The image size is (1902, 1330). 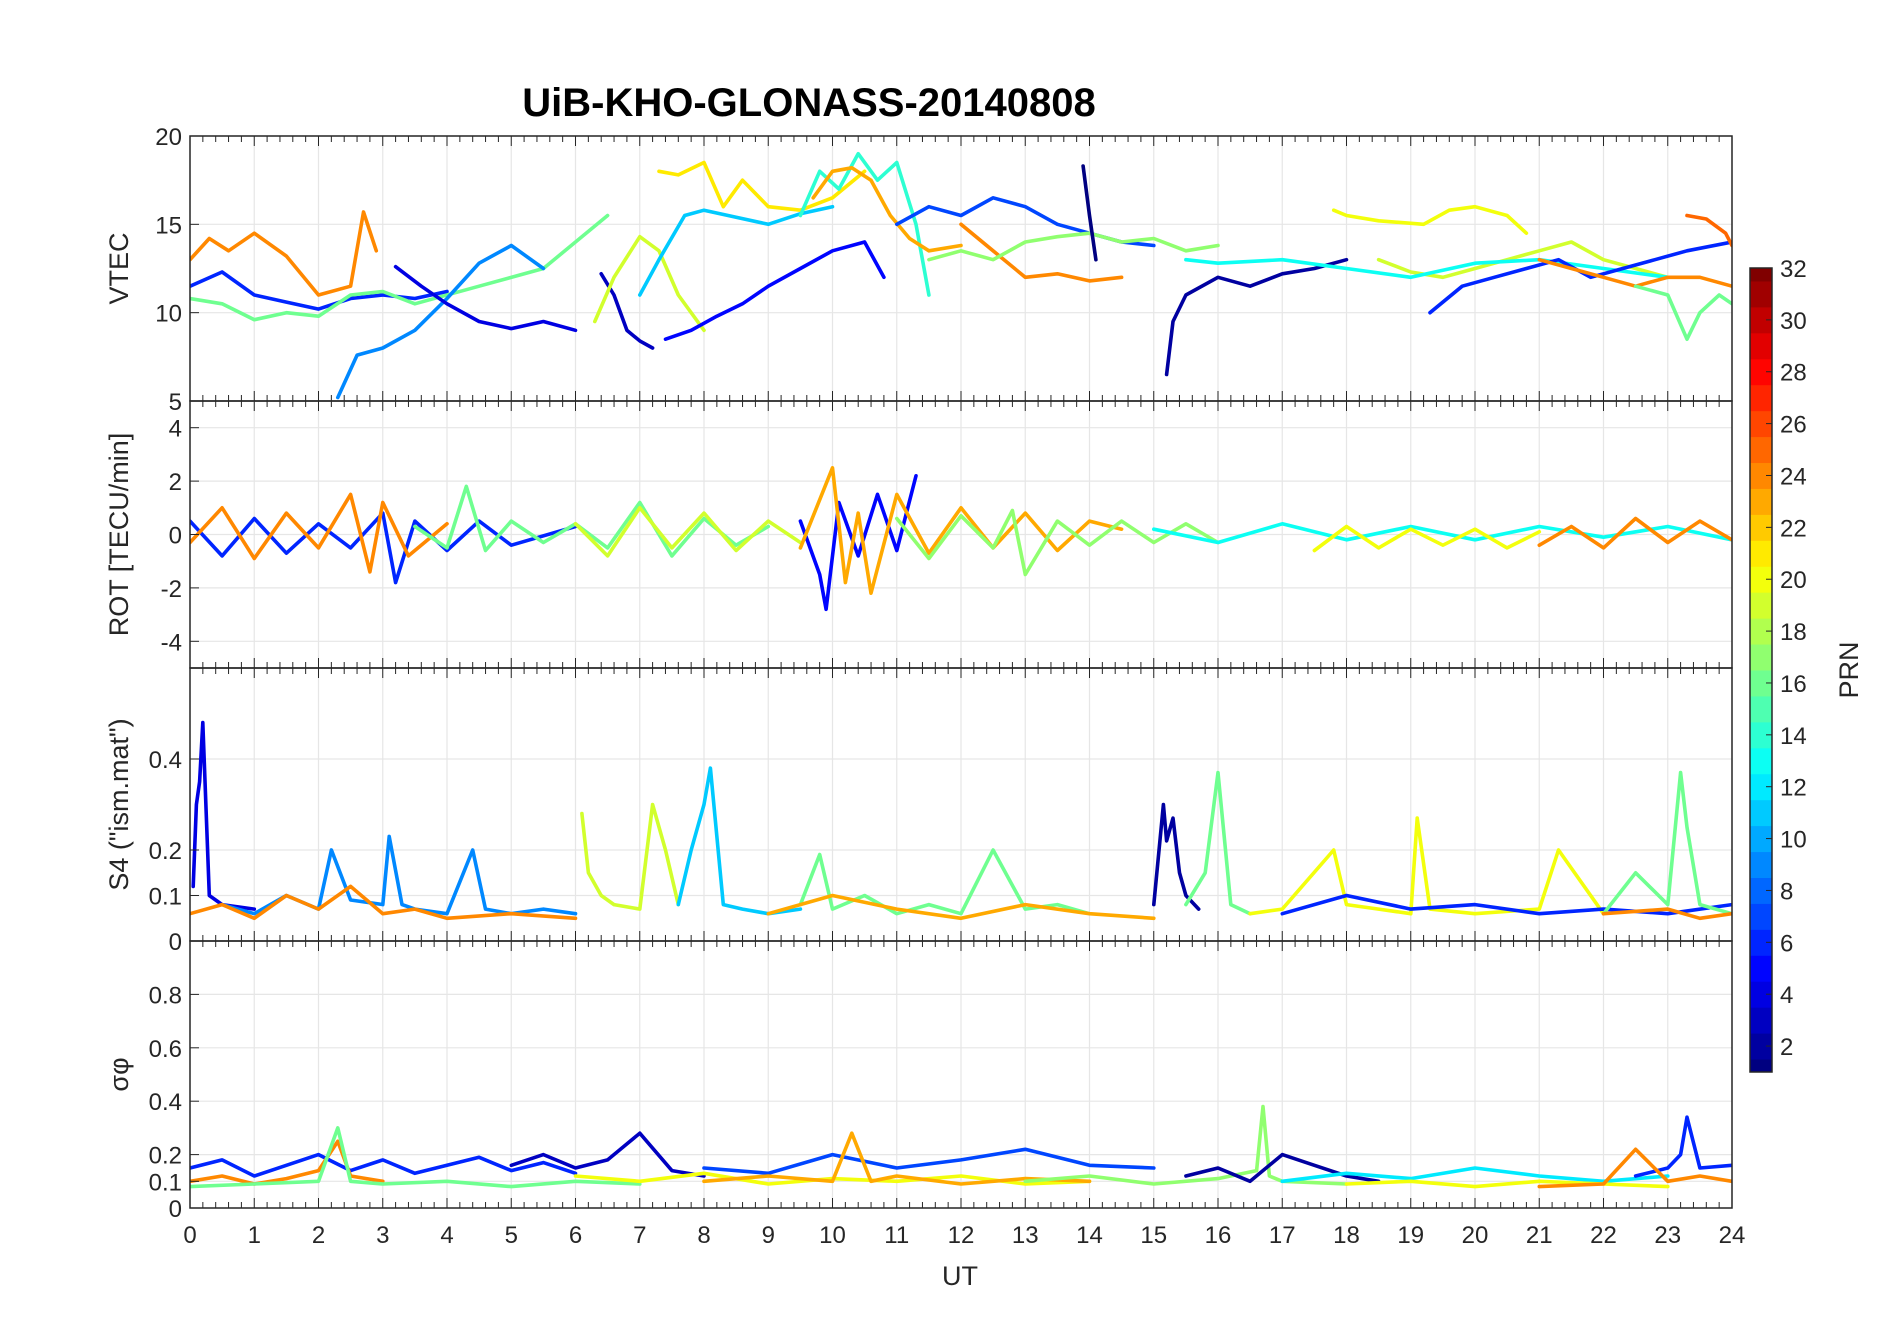 I want to click on y-tick-label: 4, so click(x=175, y=429).